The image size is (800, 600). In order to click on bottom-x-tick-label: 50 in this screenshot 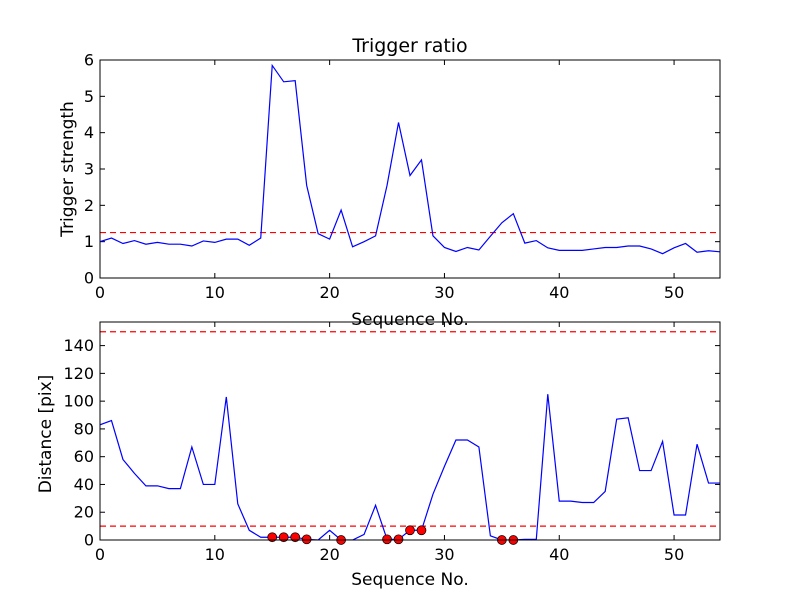, I will do `click(674, 554)`.